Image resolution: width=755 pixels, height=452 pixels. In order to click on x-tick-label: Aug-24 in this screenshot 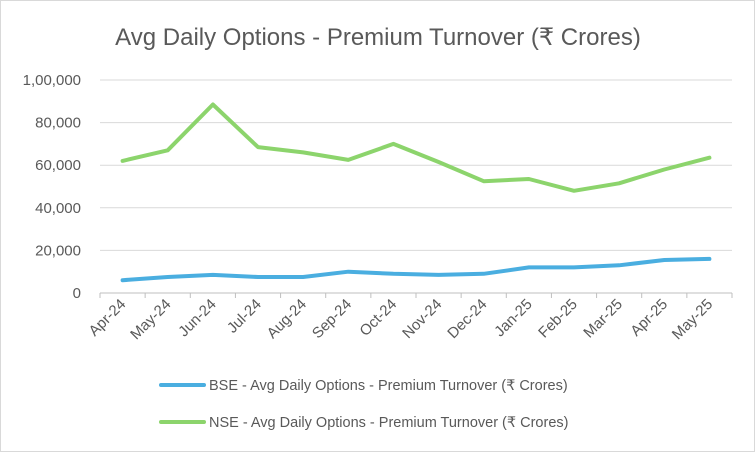, I will do `click(287, 319)`.